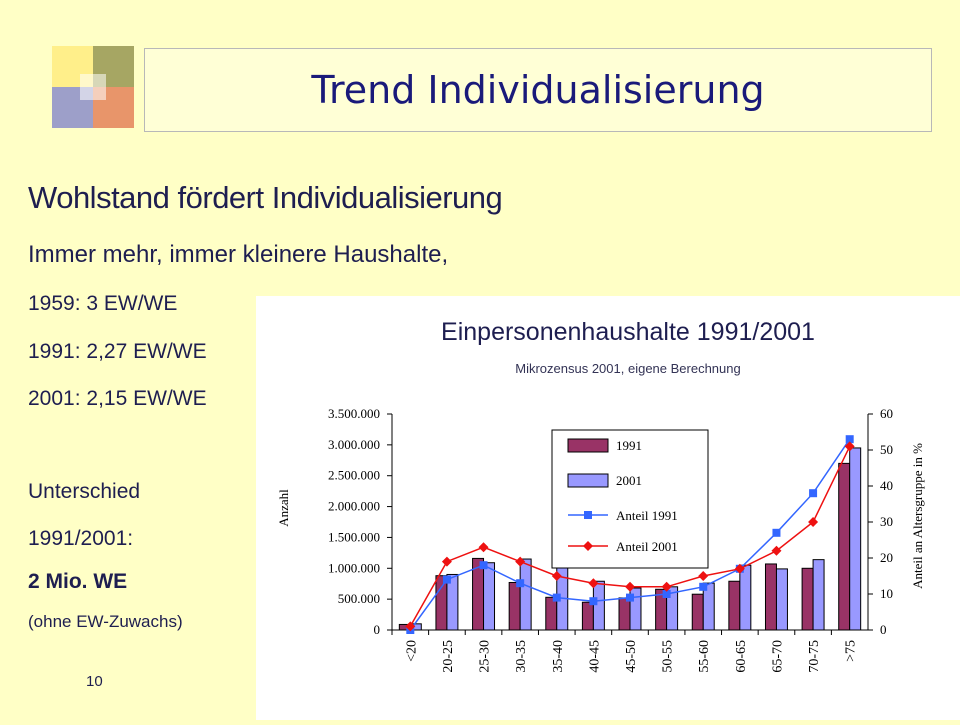 The image size is (960, 725). I want to click on diff-value: 2 Mio. WE, so click(78, 581).